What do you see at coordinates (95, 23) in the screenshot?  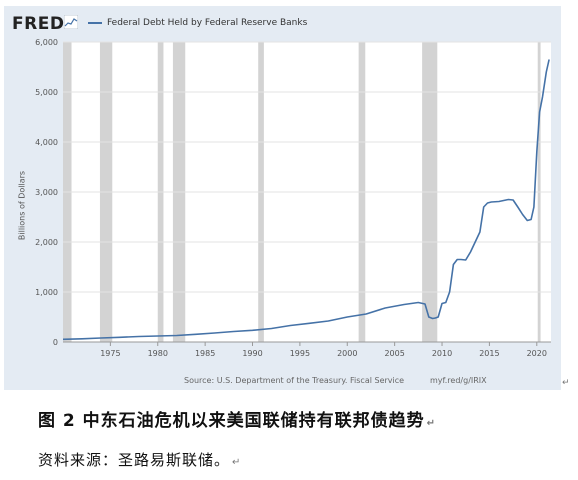 I see `legend-swatch` at bounding box center [95, 23].